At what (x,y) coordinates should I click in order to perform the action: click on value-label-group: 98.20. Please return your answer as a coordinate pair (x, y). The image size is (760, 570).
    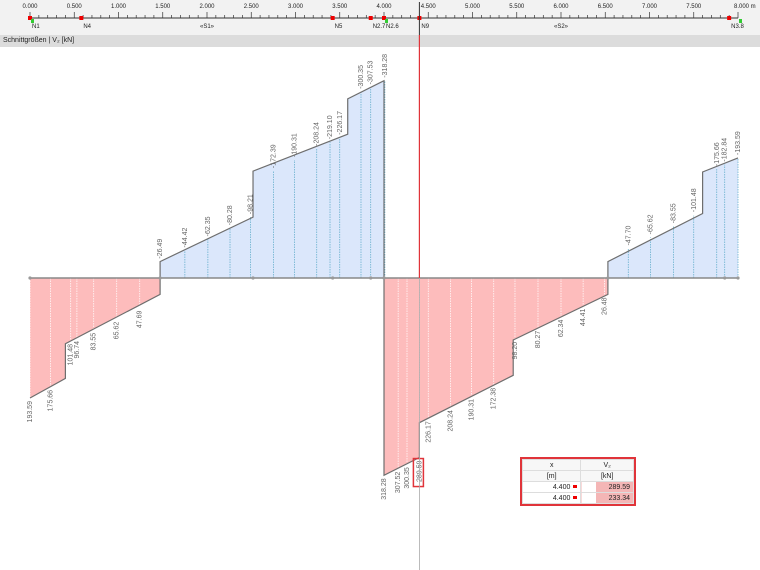
    Looking at the image, I should click on (515, 351).